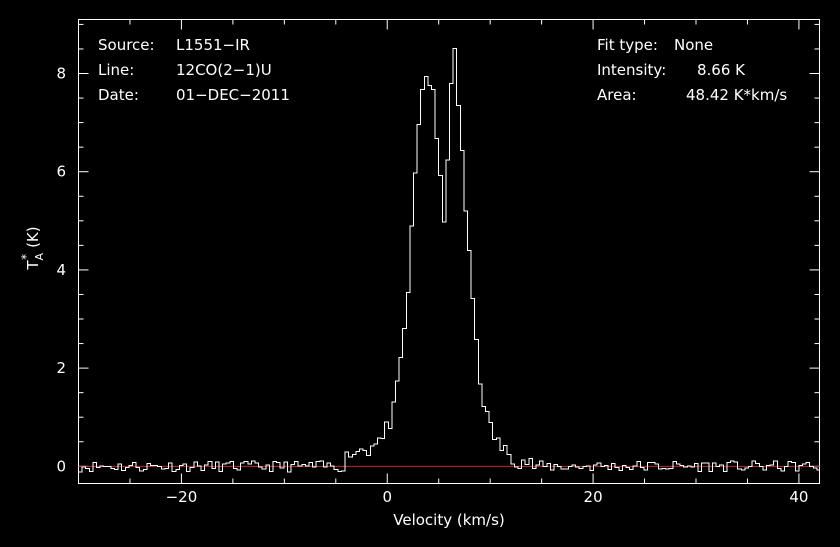  Describe the element at coordinates (33, 237) in the screenshot. I see `y-axis-label-unit: (K)` at that location.